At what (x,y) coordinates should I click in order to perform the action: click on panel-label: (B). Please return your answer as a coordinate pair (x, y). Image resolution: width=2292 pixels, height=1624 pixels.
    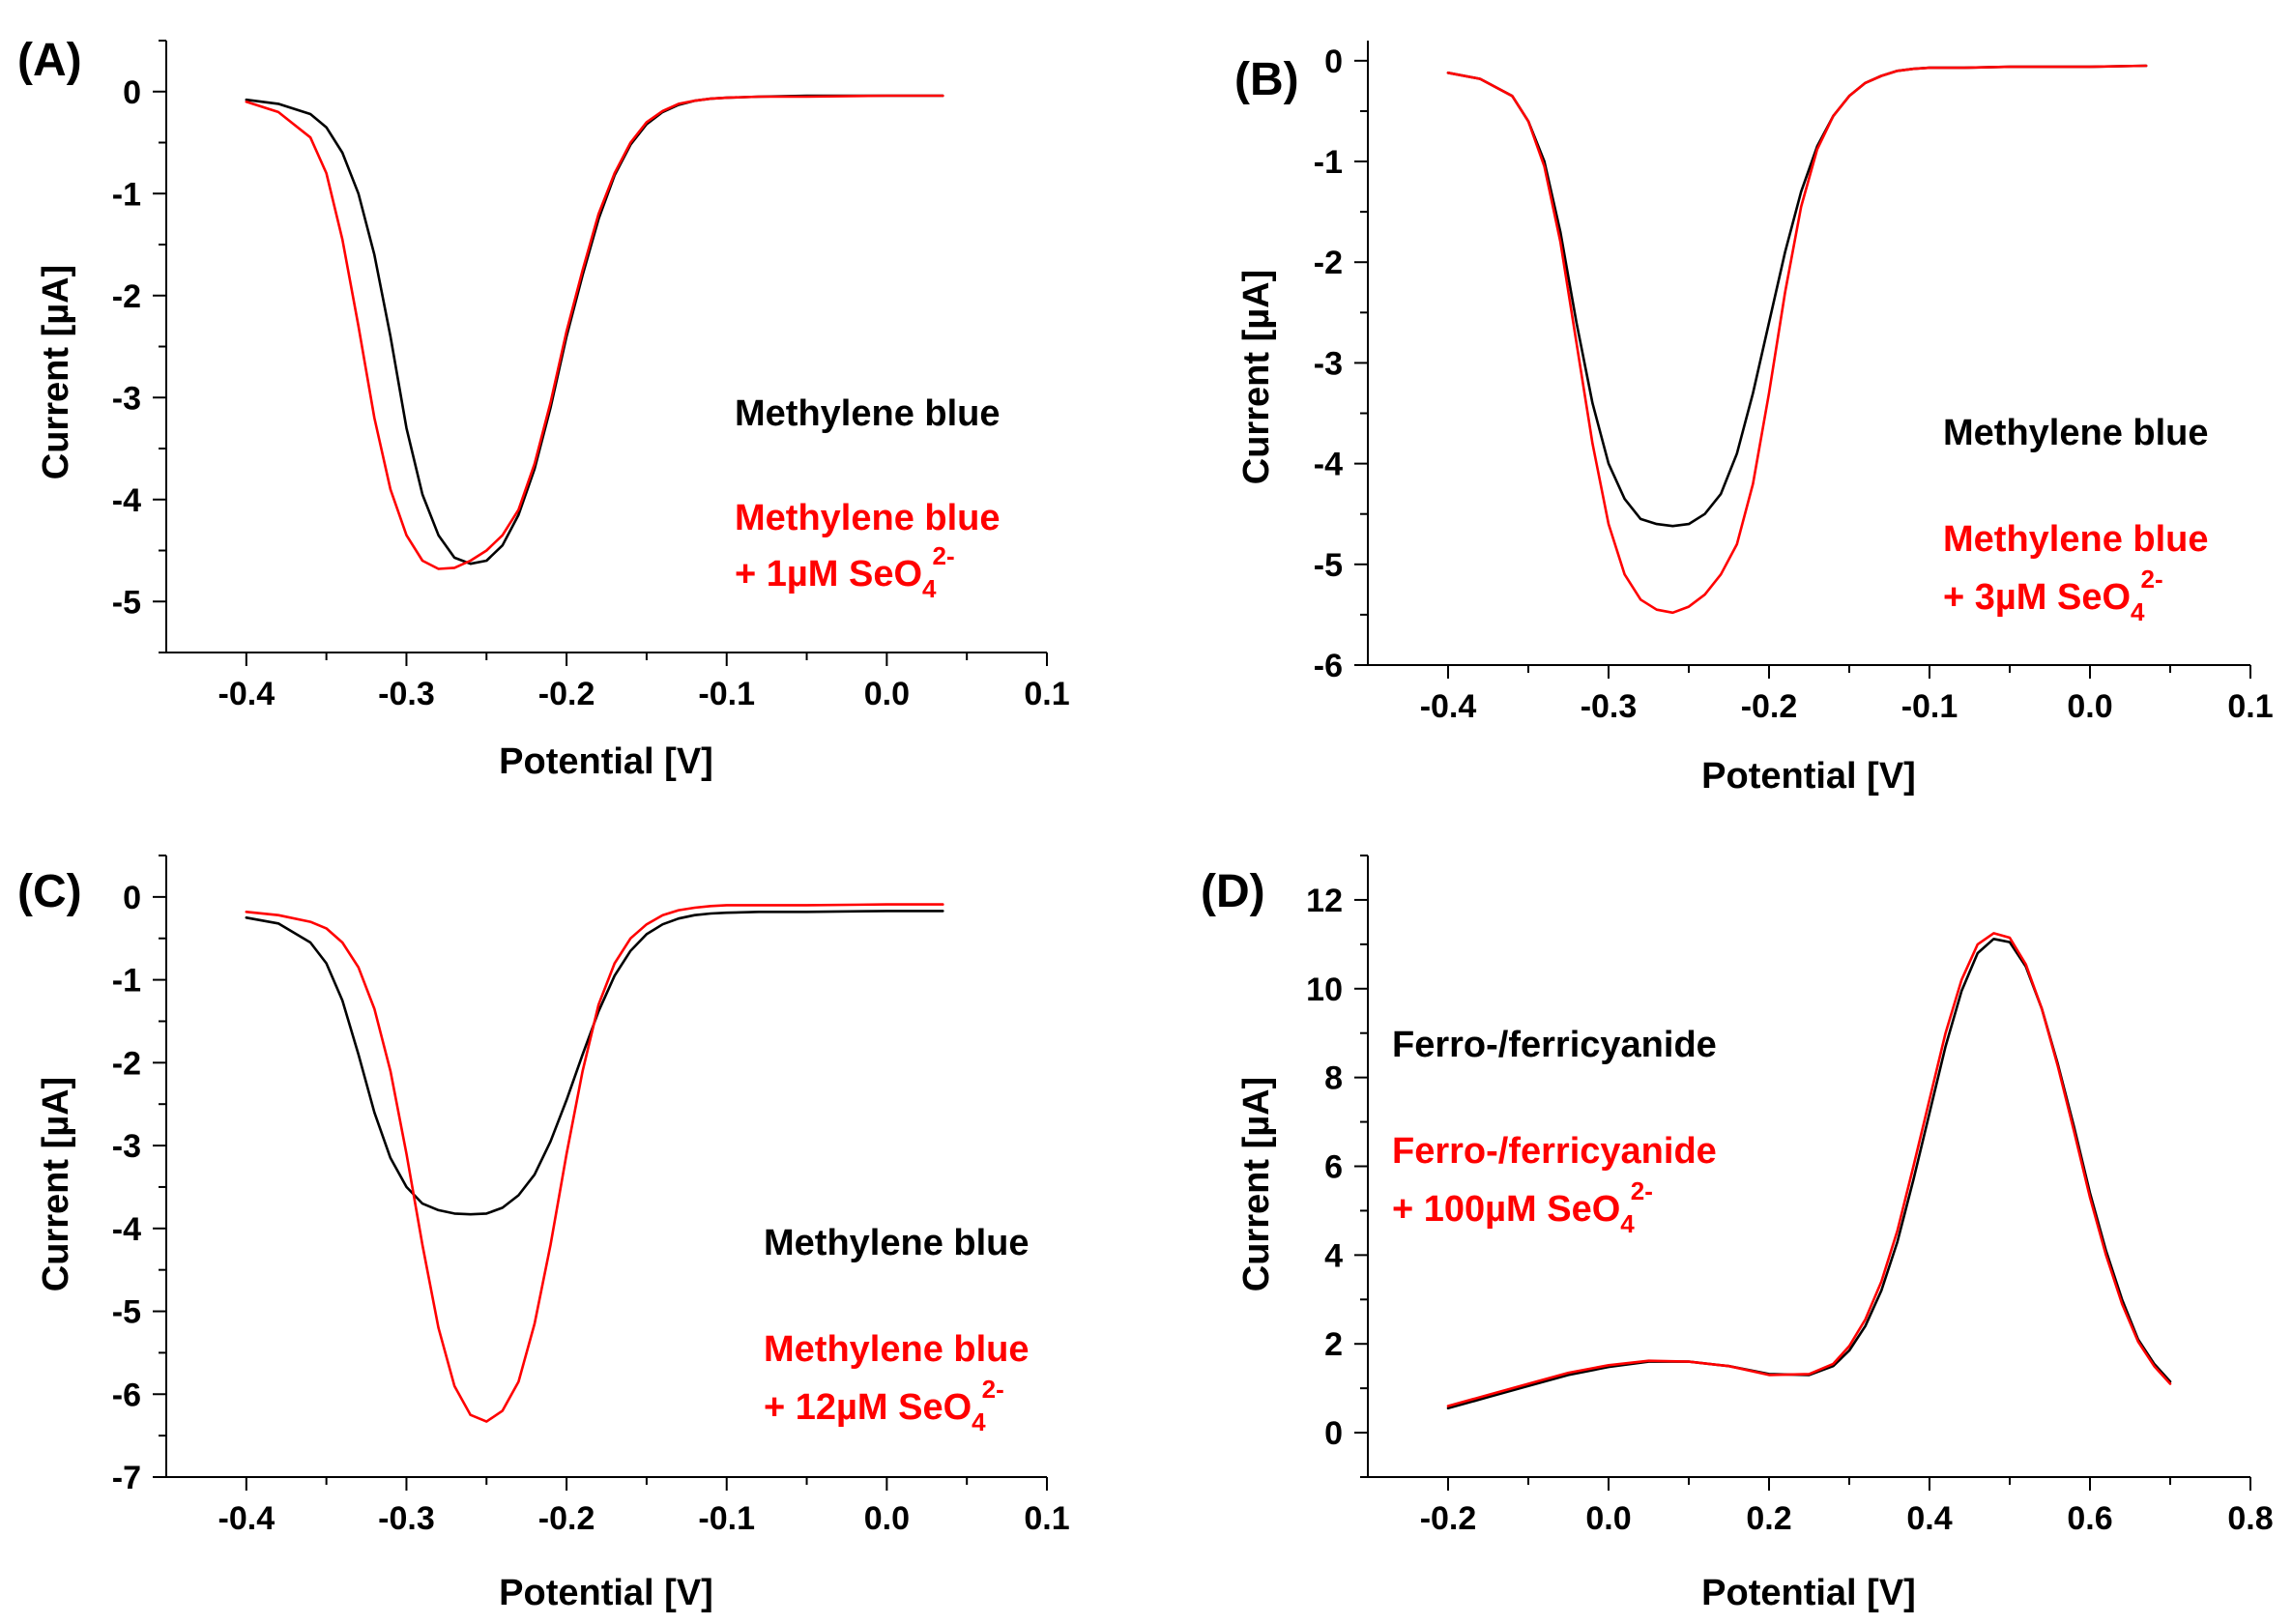
    Looking at the image, I should click on (1266, 80).